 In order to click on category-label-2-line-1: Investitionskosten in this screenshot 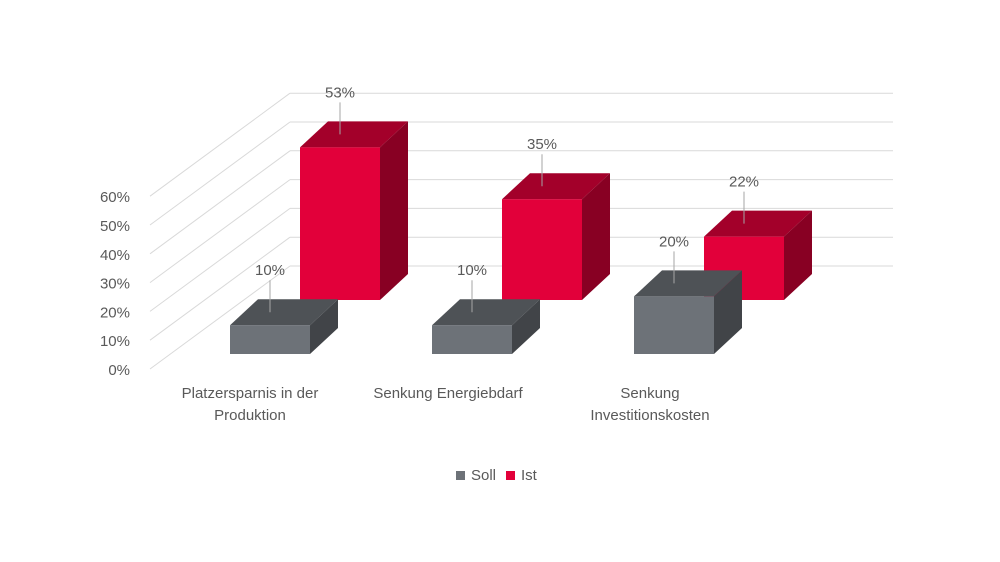, I will do `click(650, 415)`.